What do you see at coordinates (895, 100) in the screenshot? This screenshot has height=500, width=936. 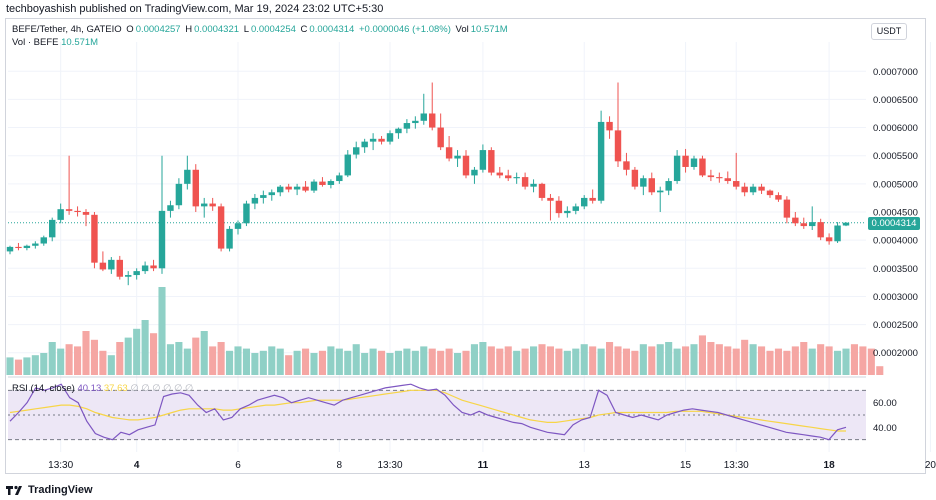 I see `price-tick-label: 0.0006500` at bounding box center [895, 100].